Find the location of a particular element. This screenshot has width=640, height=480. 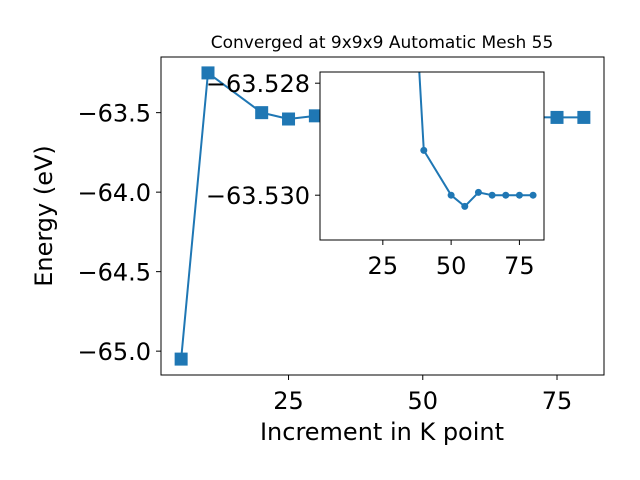

main-y-tick-label: −64.5 is located at coordinates (114, 273).